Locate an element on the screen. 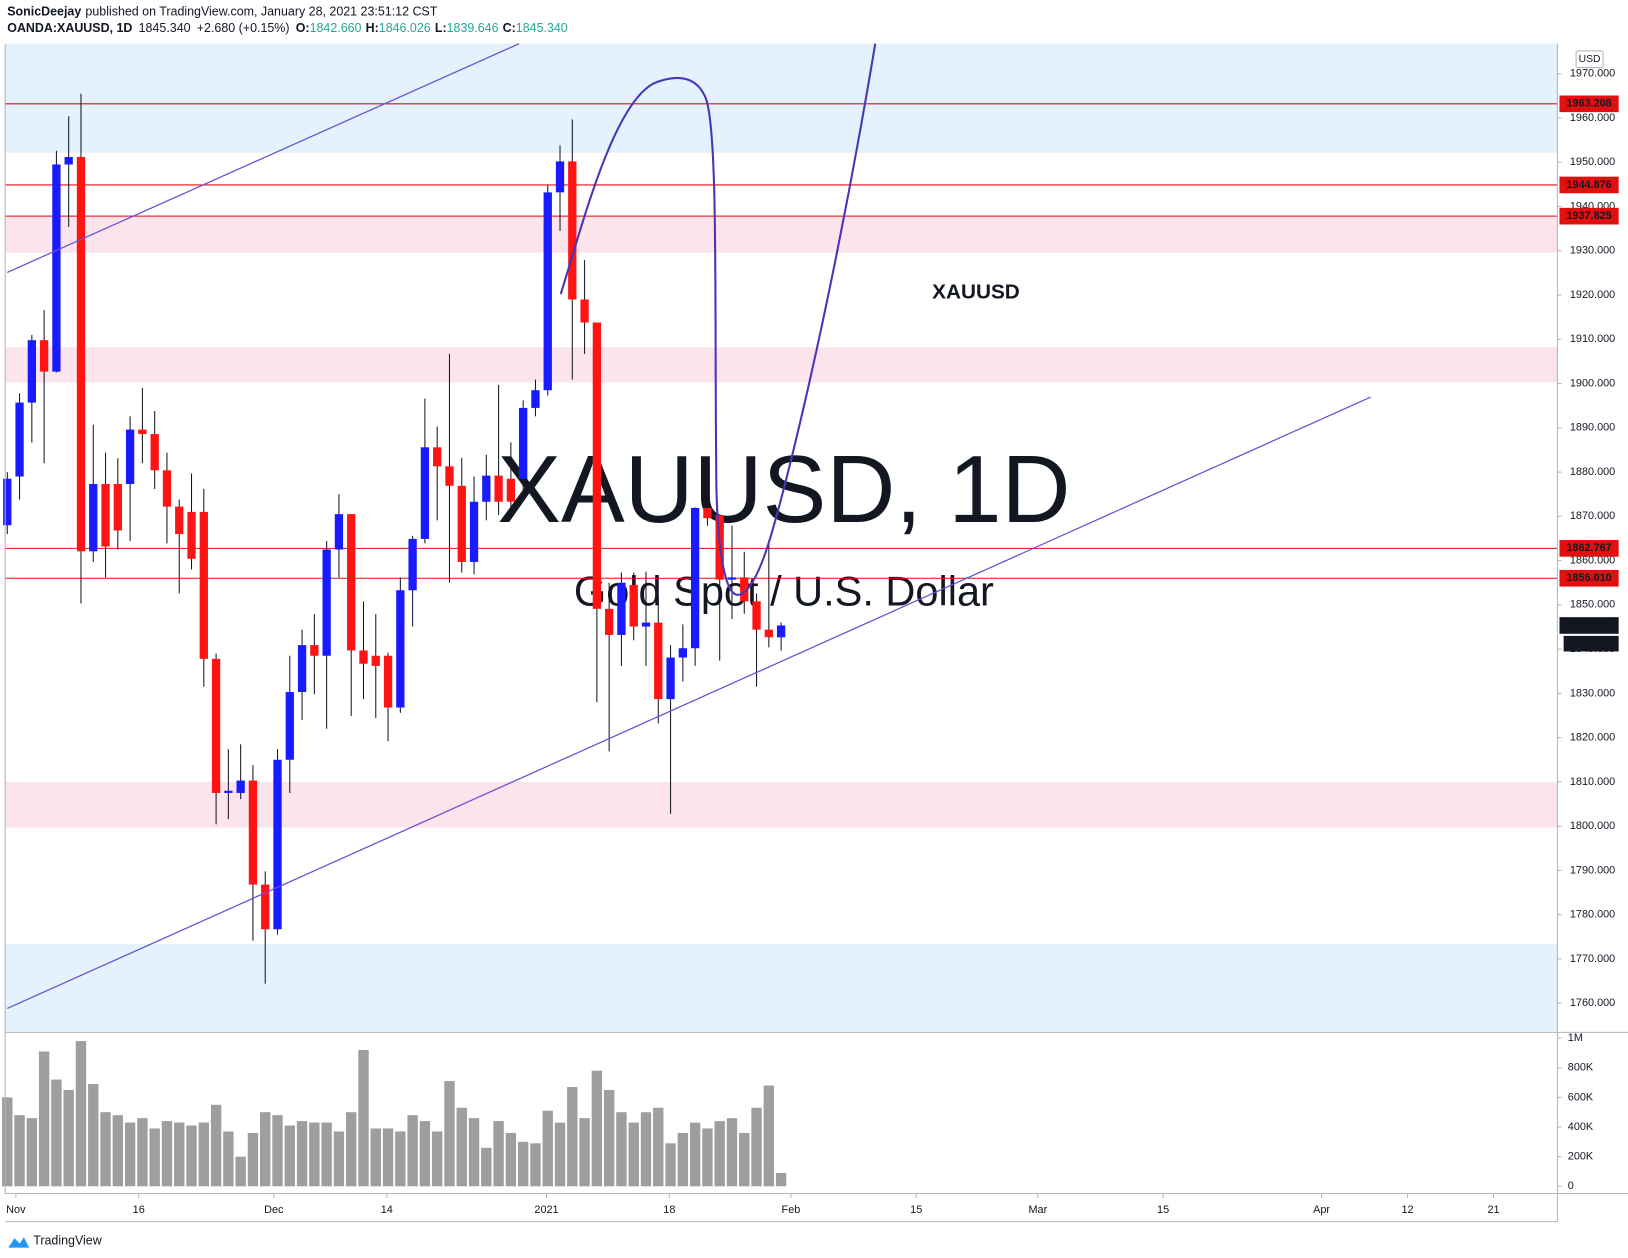  last-price-box is located at coordinates (1589, 625).